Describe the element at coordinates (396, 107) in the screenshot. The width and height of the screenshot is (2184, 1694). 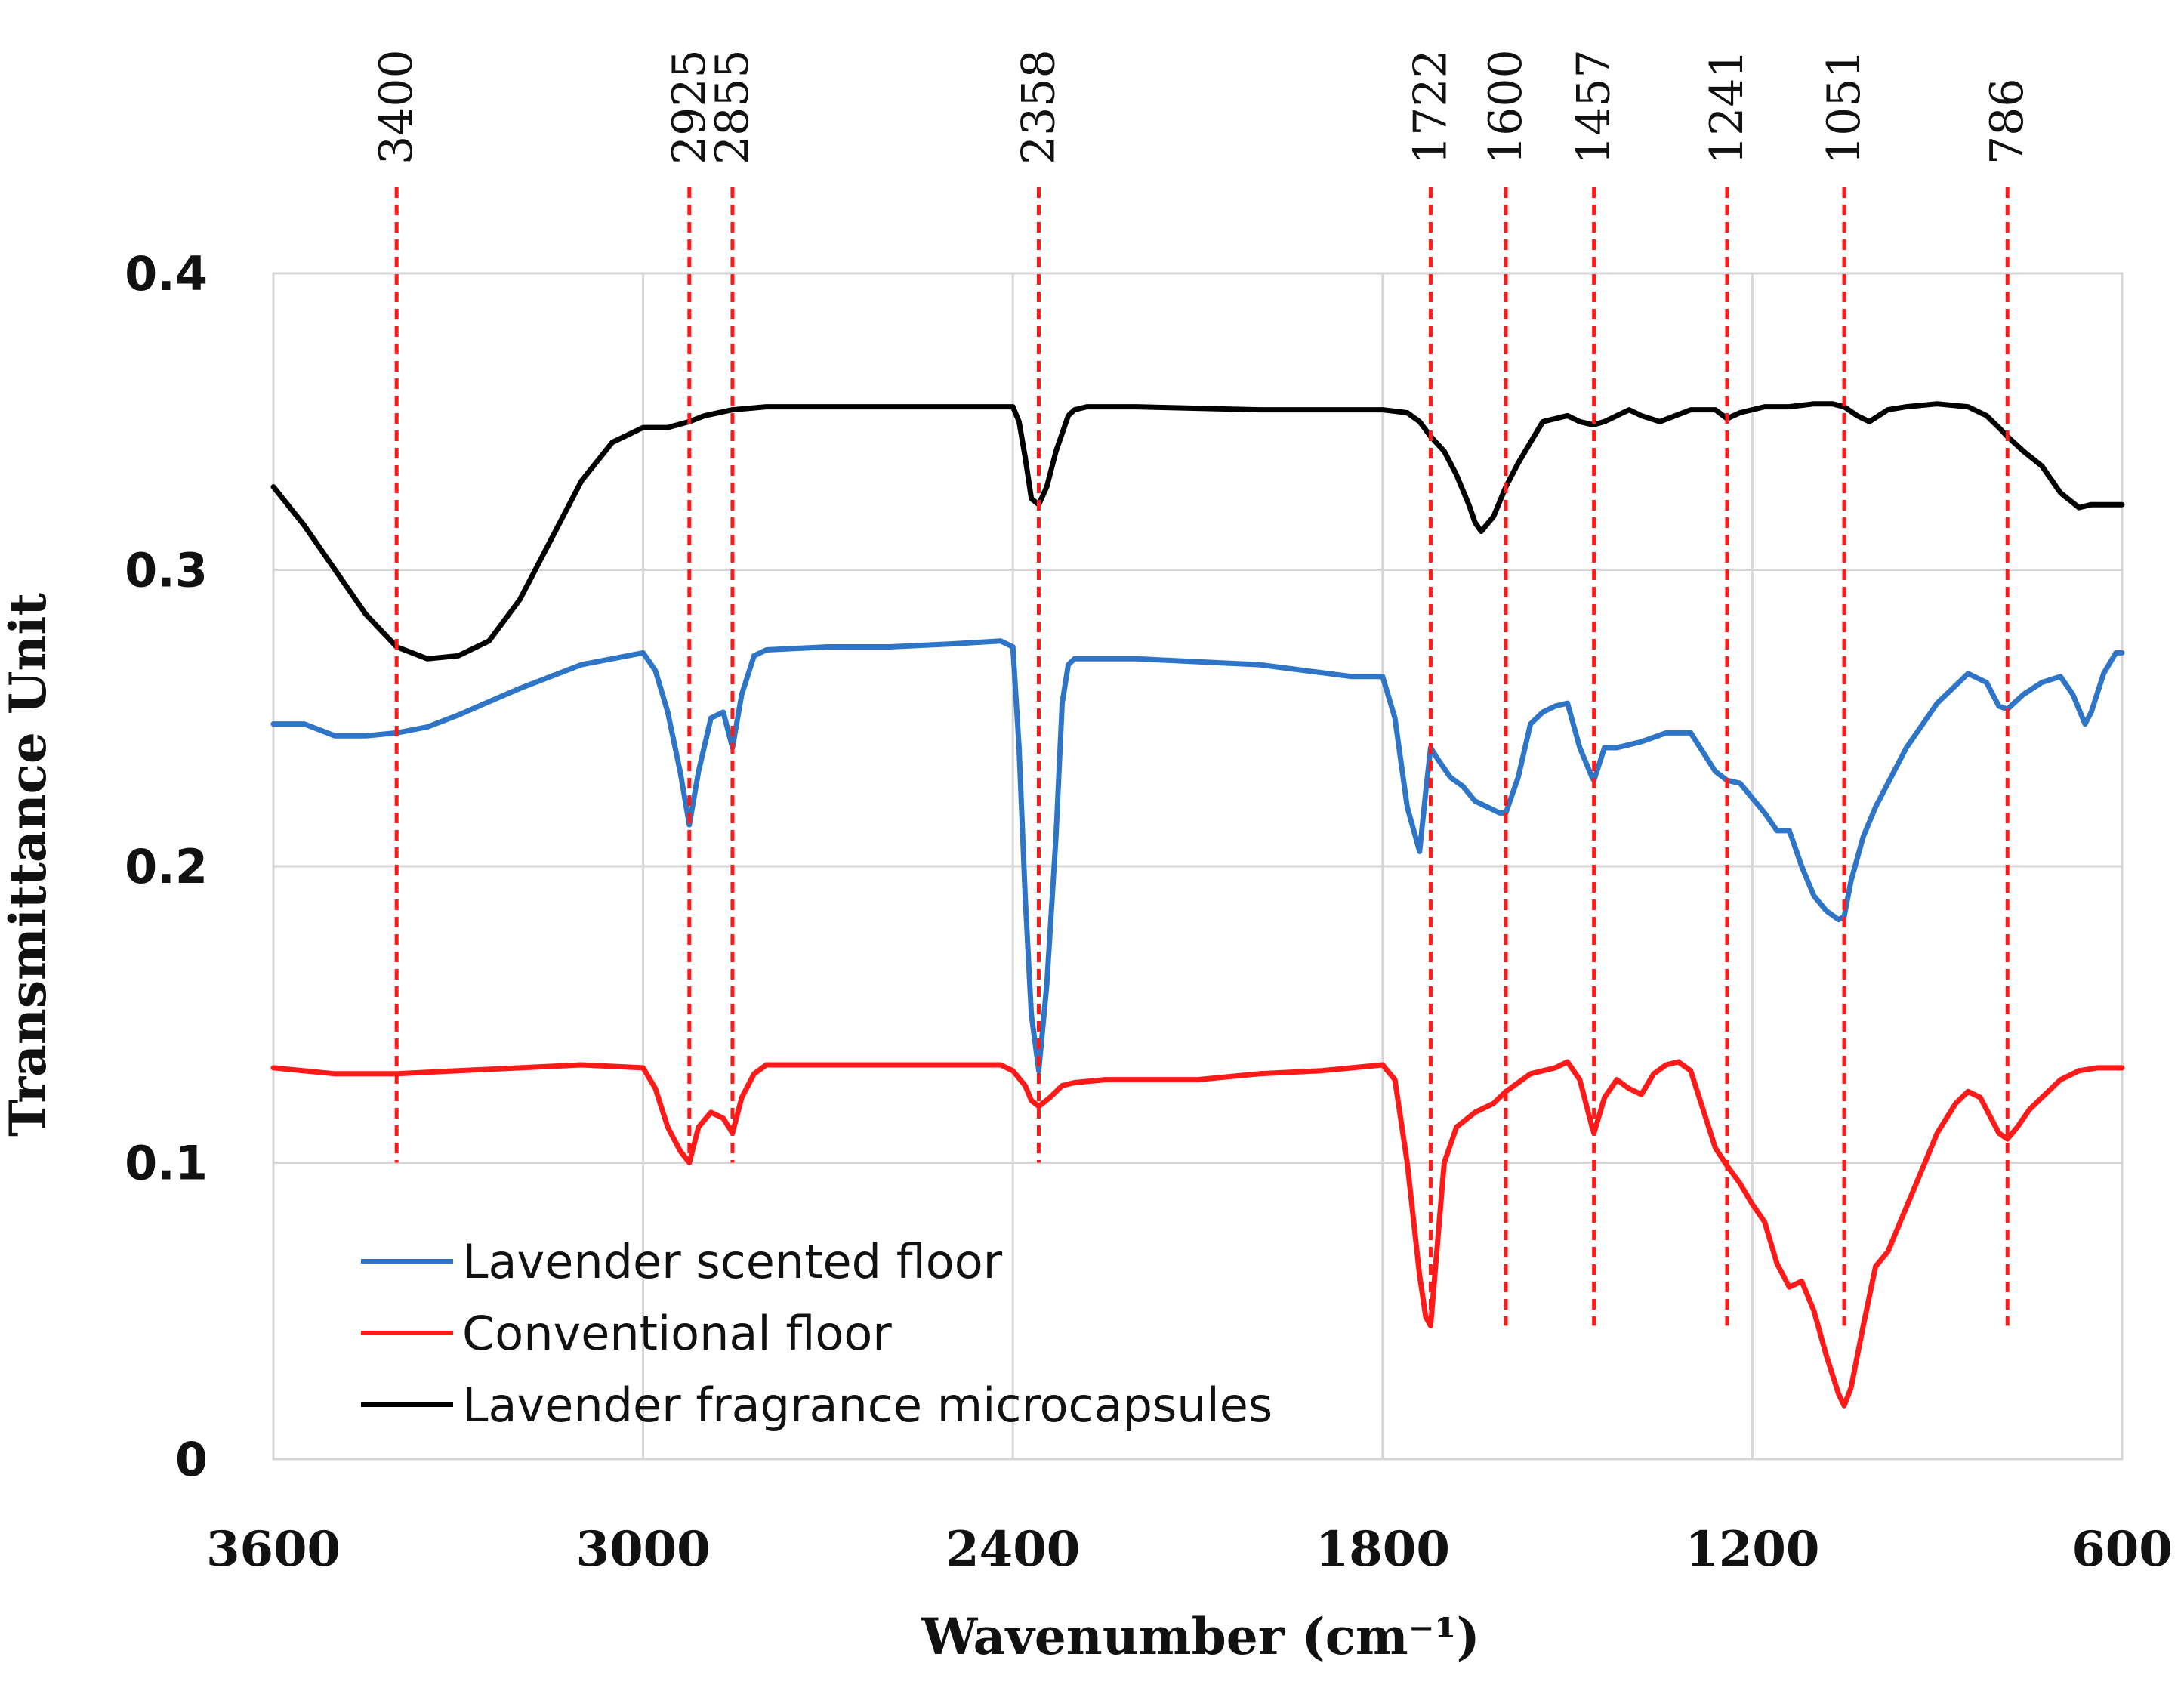
I see `peak-label-3400: 3400` at that location.